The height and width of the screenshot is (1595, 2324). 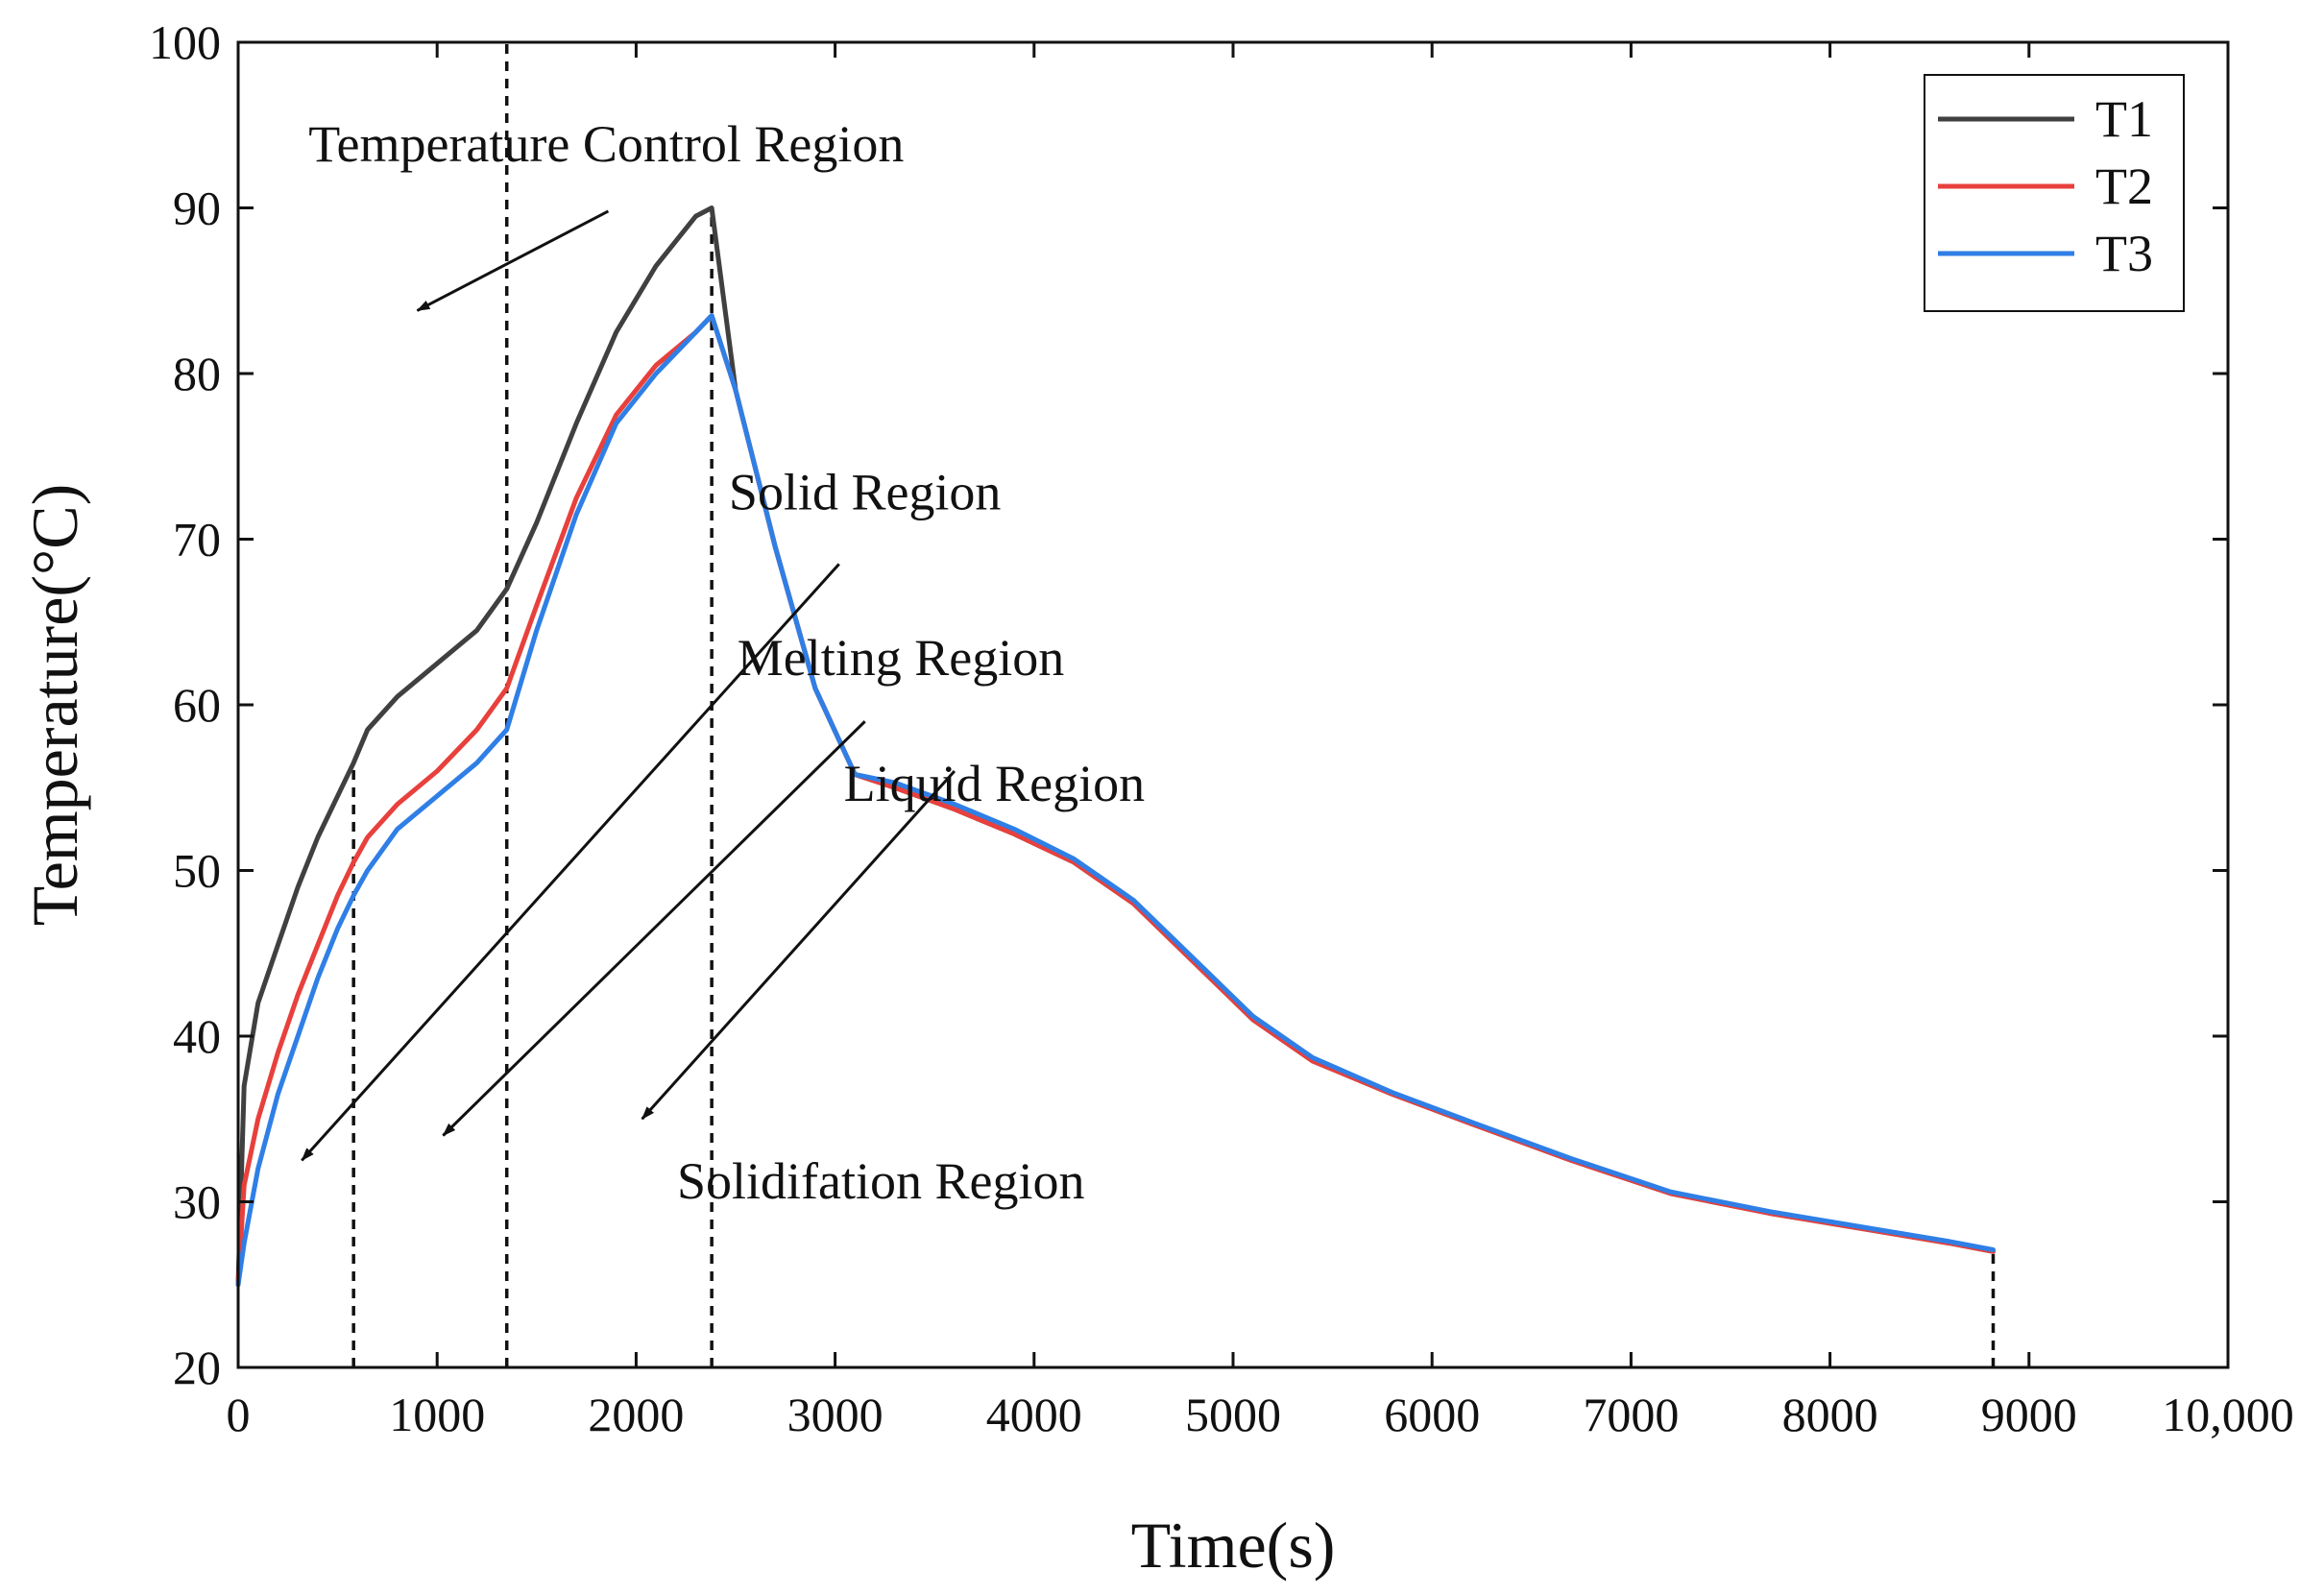 I want to click on y-tick-label: 70, so click(x=197, y=540).